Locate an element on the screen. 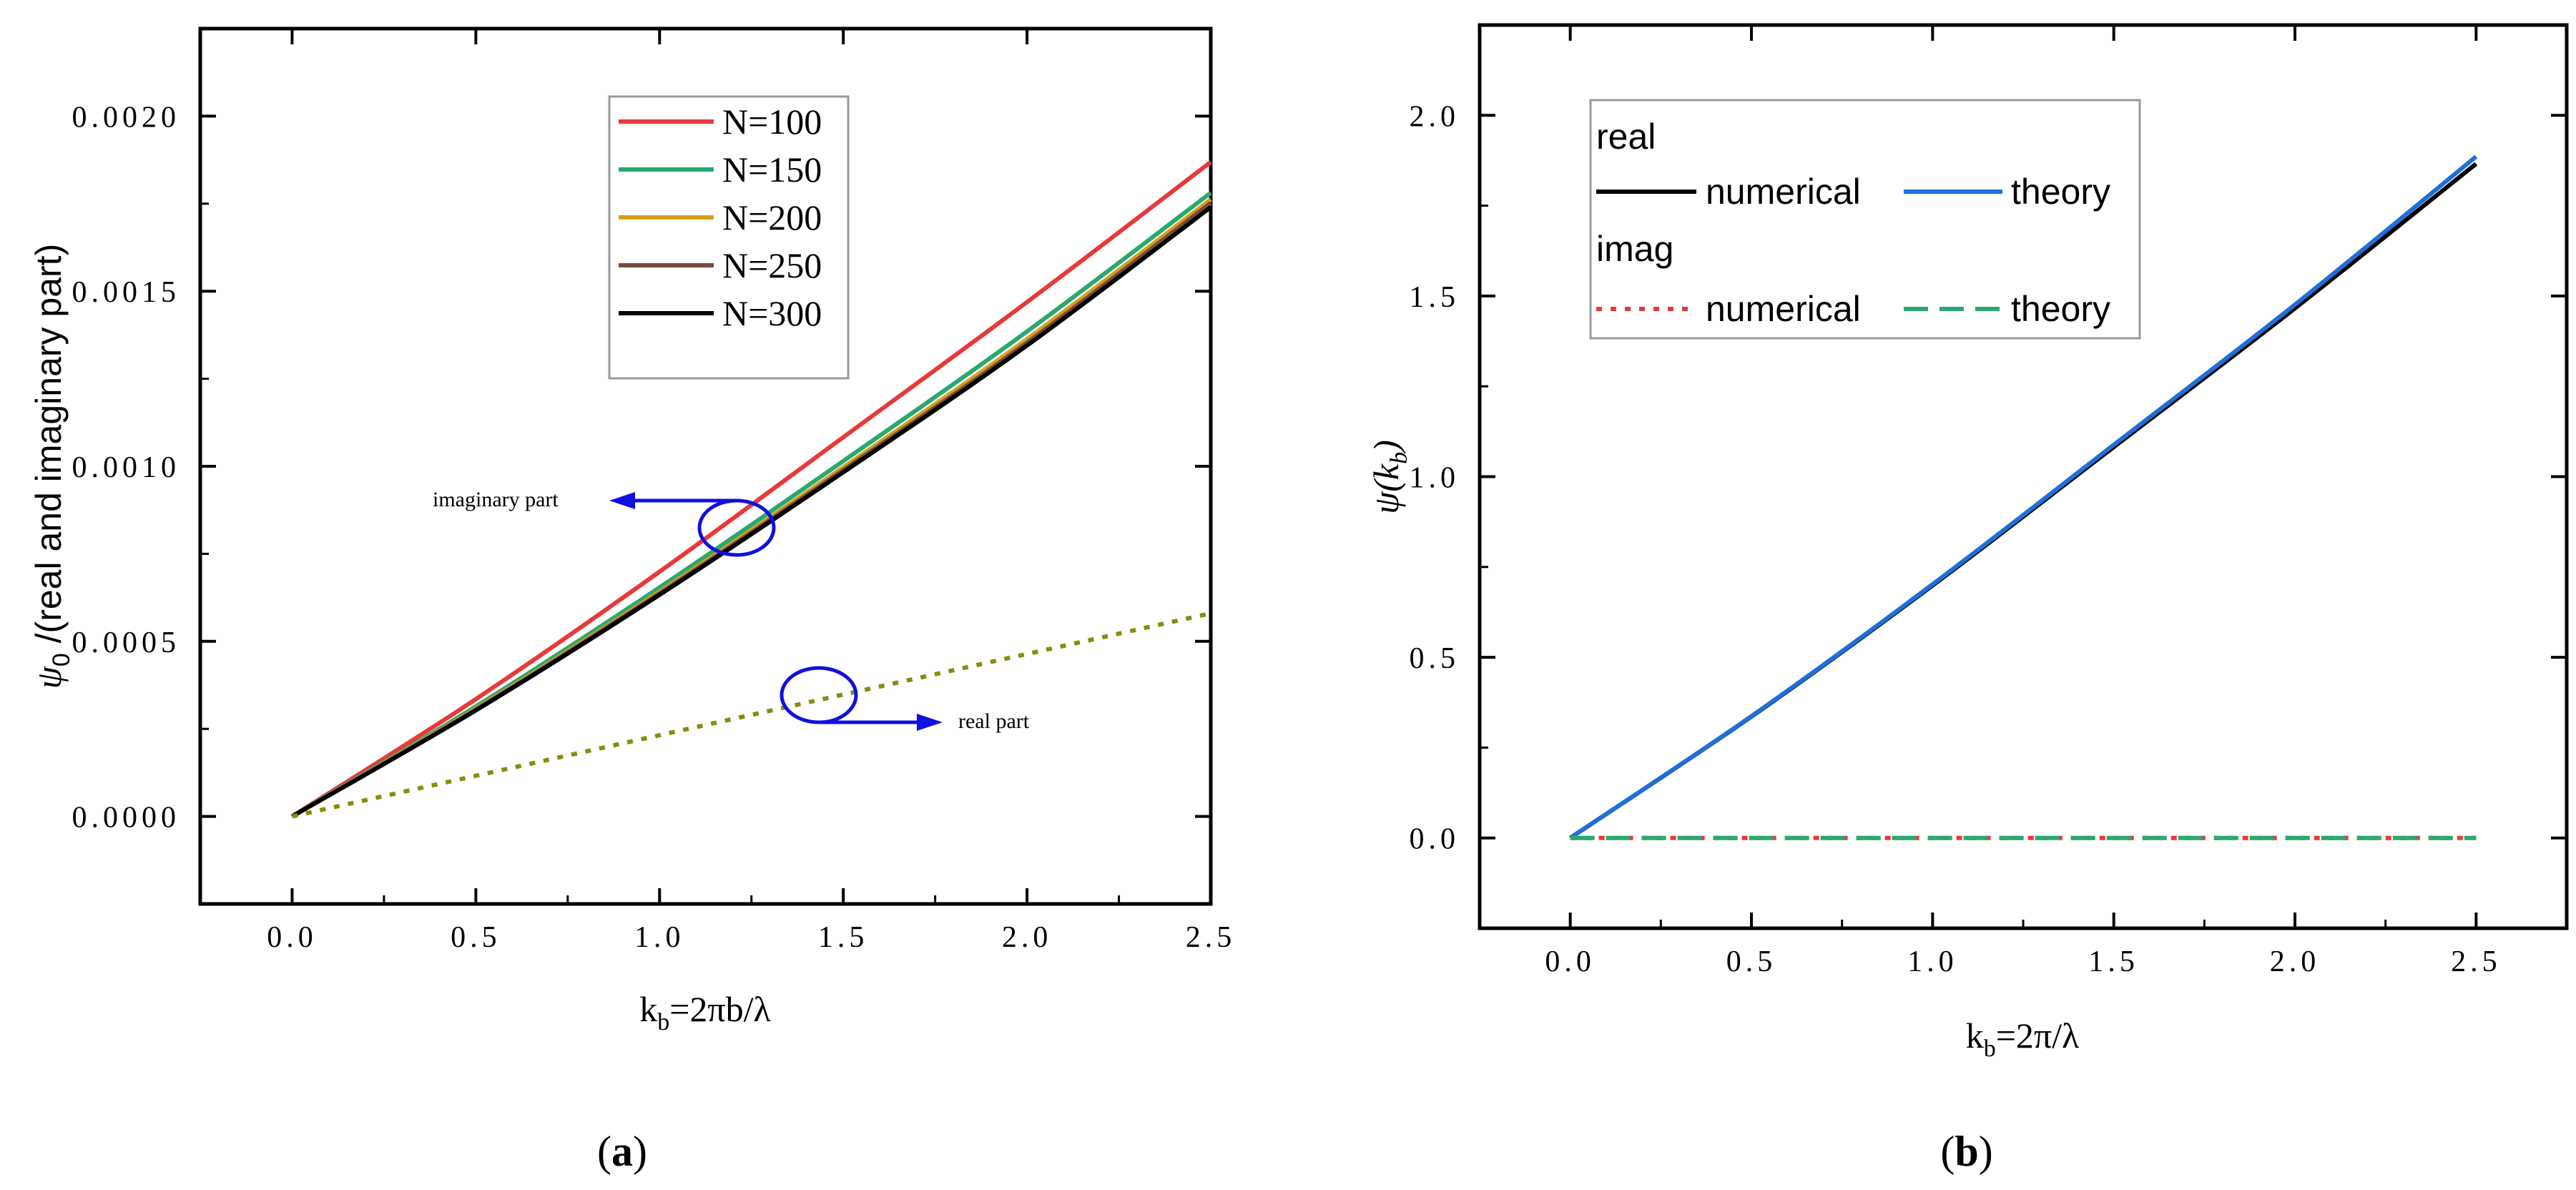 Image resolution: width=2576 pixels, height=1190 pixels. panel-a-y-axis-label-main: ψ is located at coordinates (49, 677).